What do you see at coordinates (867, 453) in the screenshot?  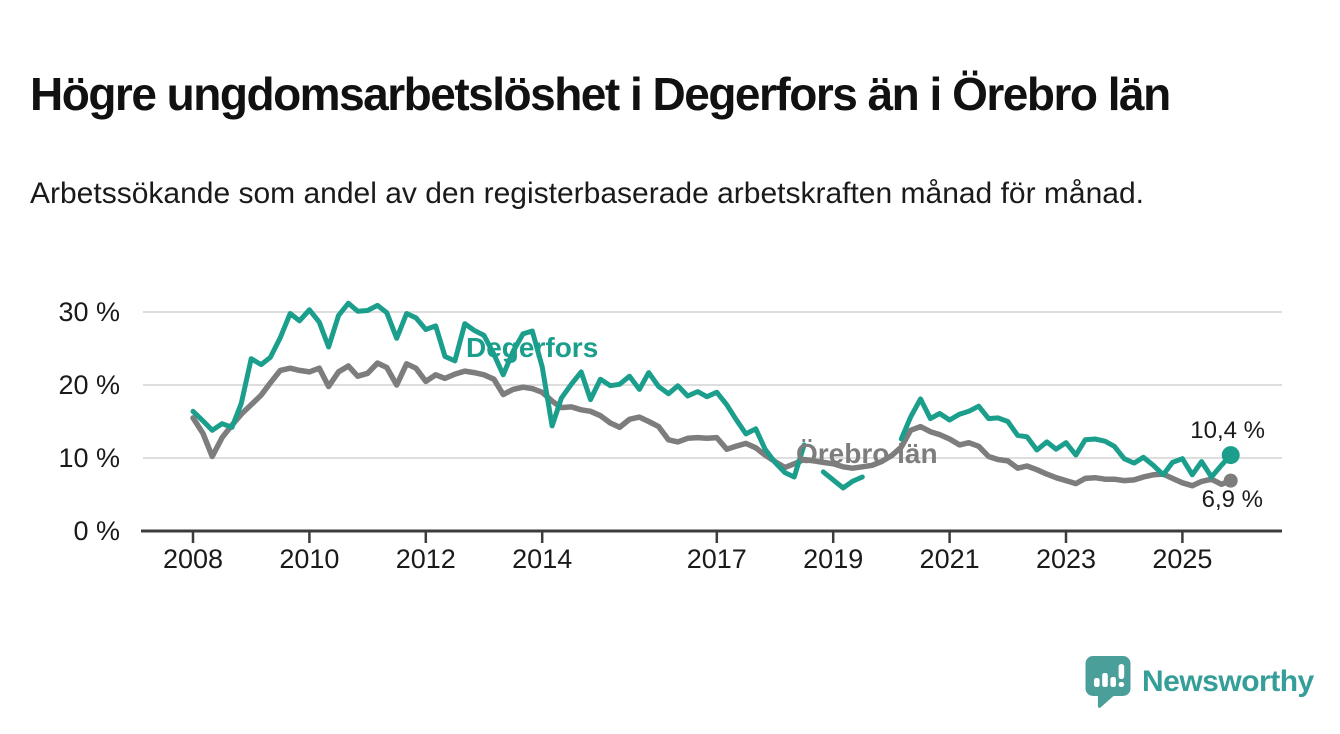 I see `series-label-orebro-lan: Örebro län` at bounding box center [867, 453].